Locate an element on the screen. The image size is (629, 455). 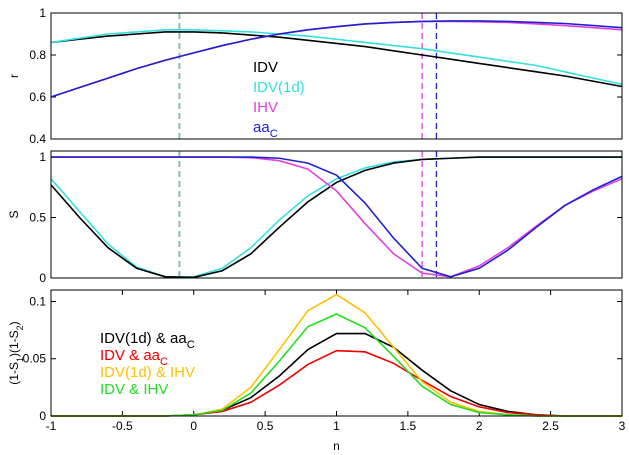
text-part: IDV(1d) & aa is located at coordinates (143, 338).